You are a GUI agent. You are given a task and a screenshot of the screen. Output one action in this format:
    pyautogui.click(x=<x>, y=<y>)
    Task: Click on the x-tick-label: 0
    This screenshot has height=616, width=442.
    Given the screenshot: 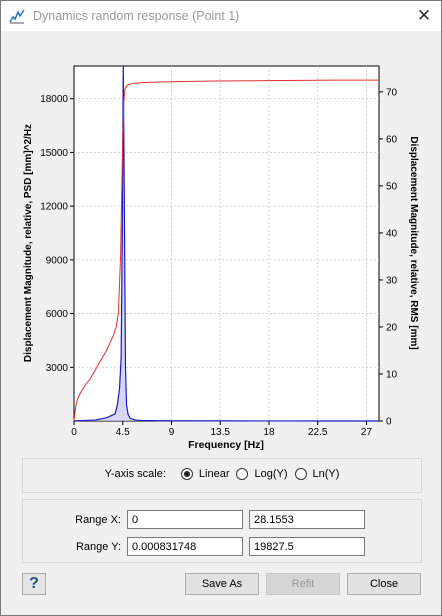 What is the action you would take?
    pyautogui.click(x=74, y=432)
    